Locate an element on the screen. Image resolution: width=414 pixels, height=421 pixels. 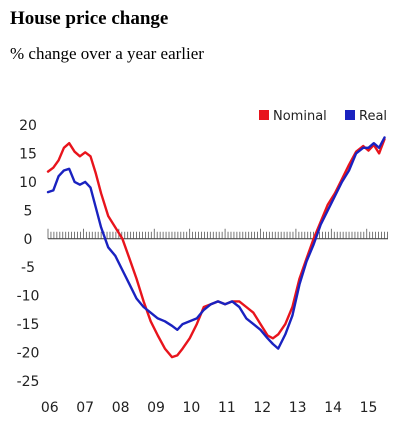
y-tick-label: -5 is located at coordinates (28, 268).